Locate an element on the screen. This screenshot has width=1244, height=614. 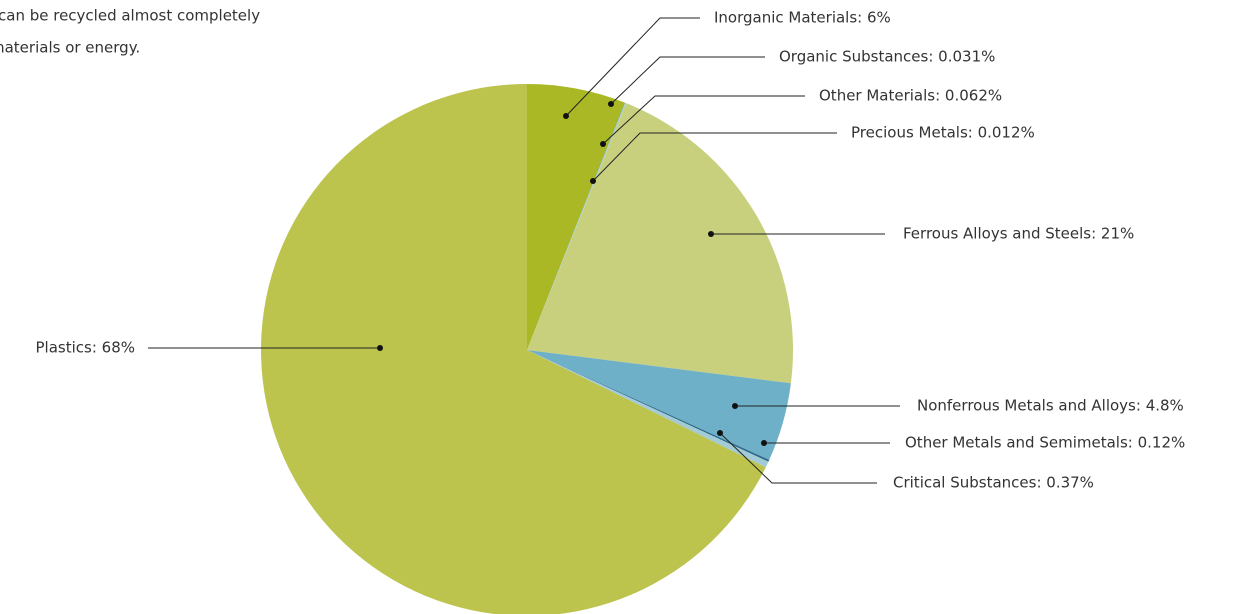
slice-label: Other Materials: 0.062% is located at coordinates (910, 96).